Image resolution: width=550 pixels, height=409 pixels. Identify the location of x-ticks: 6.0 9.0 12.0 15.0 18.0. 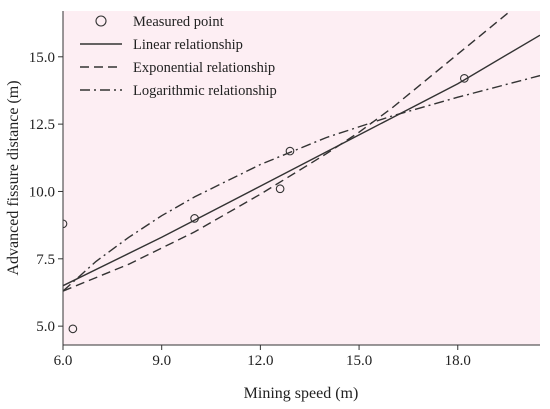
(262, 357).